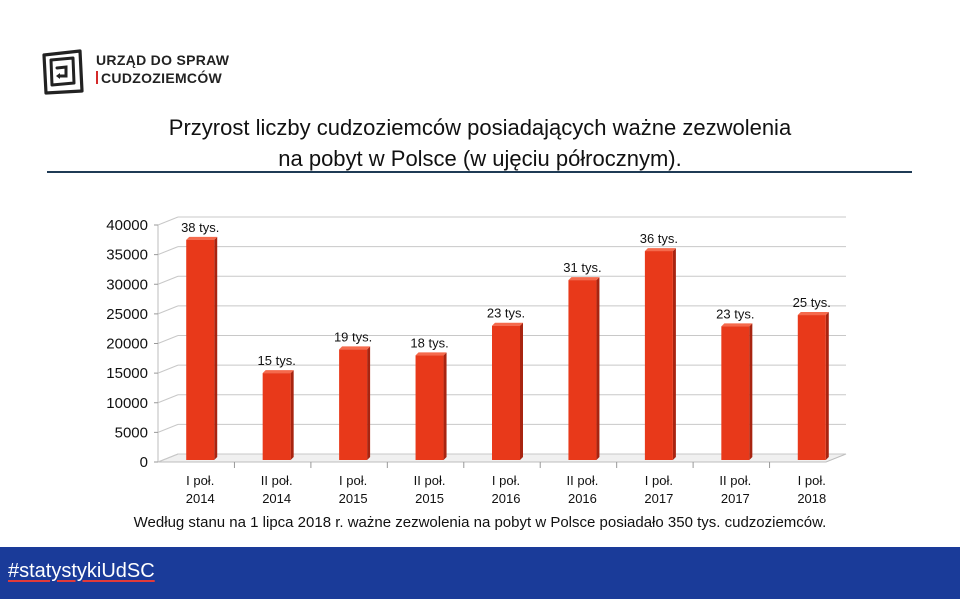  Describe the element at coordinates (429, 342) in the screenshot. I see `data-label: 18 tys.` at that location.